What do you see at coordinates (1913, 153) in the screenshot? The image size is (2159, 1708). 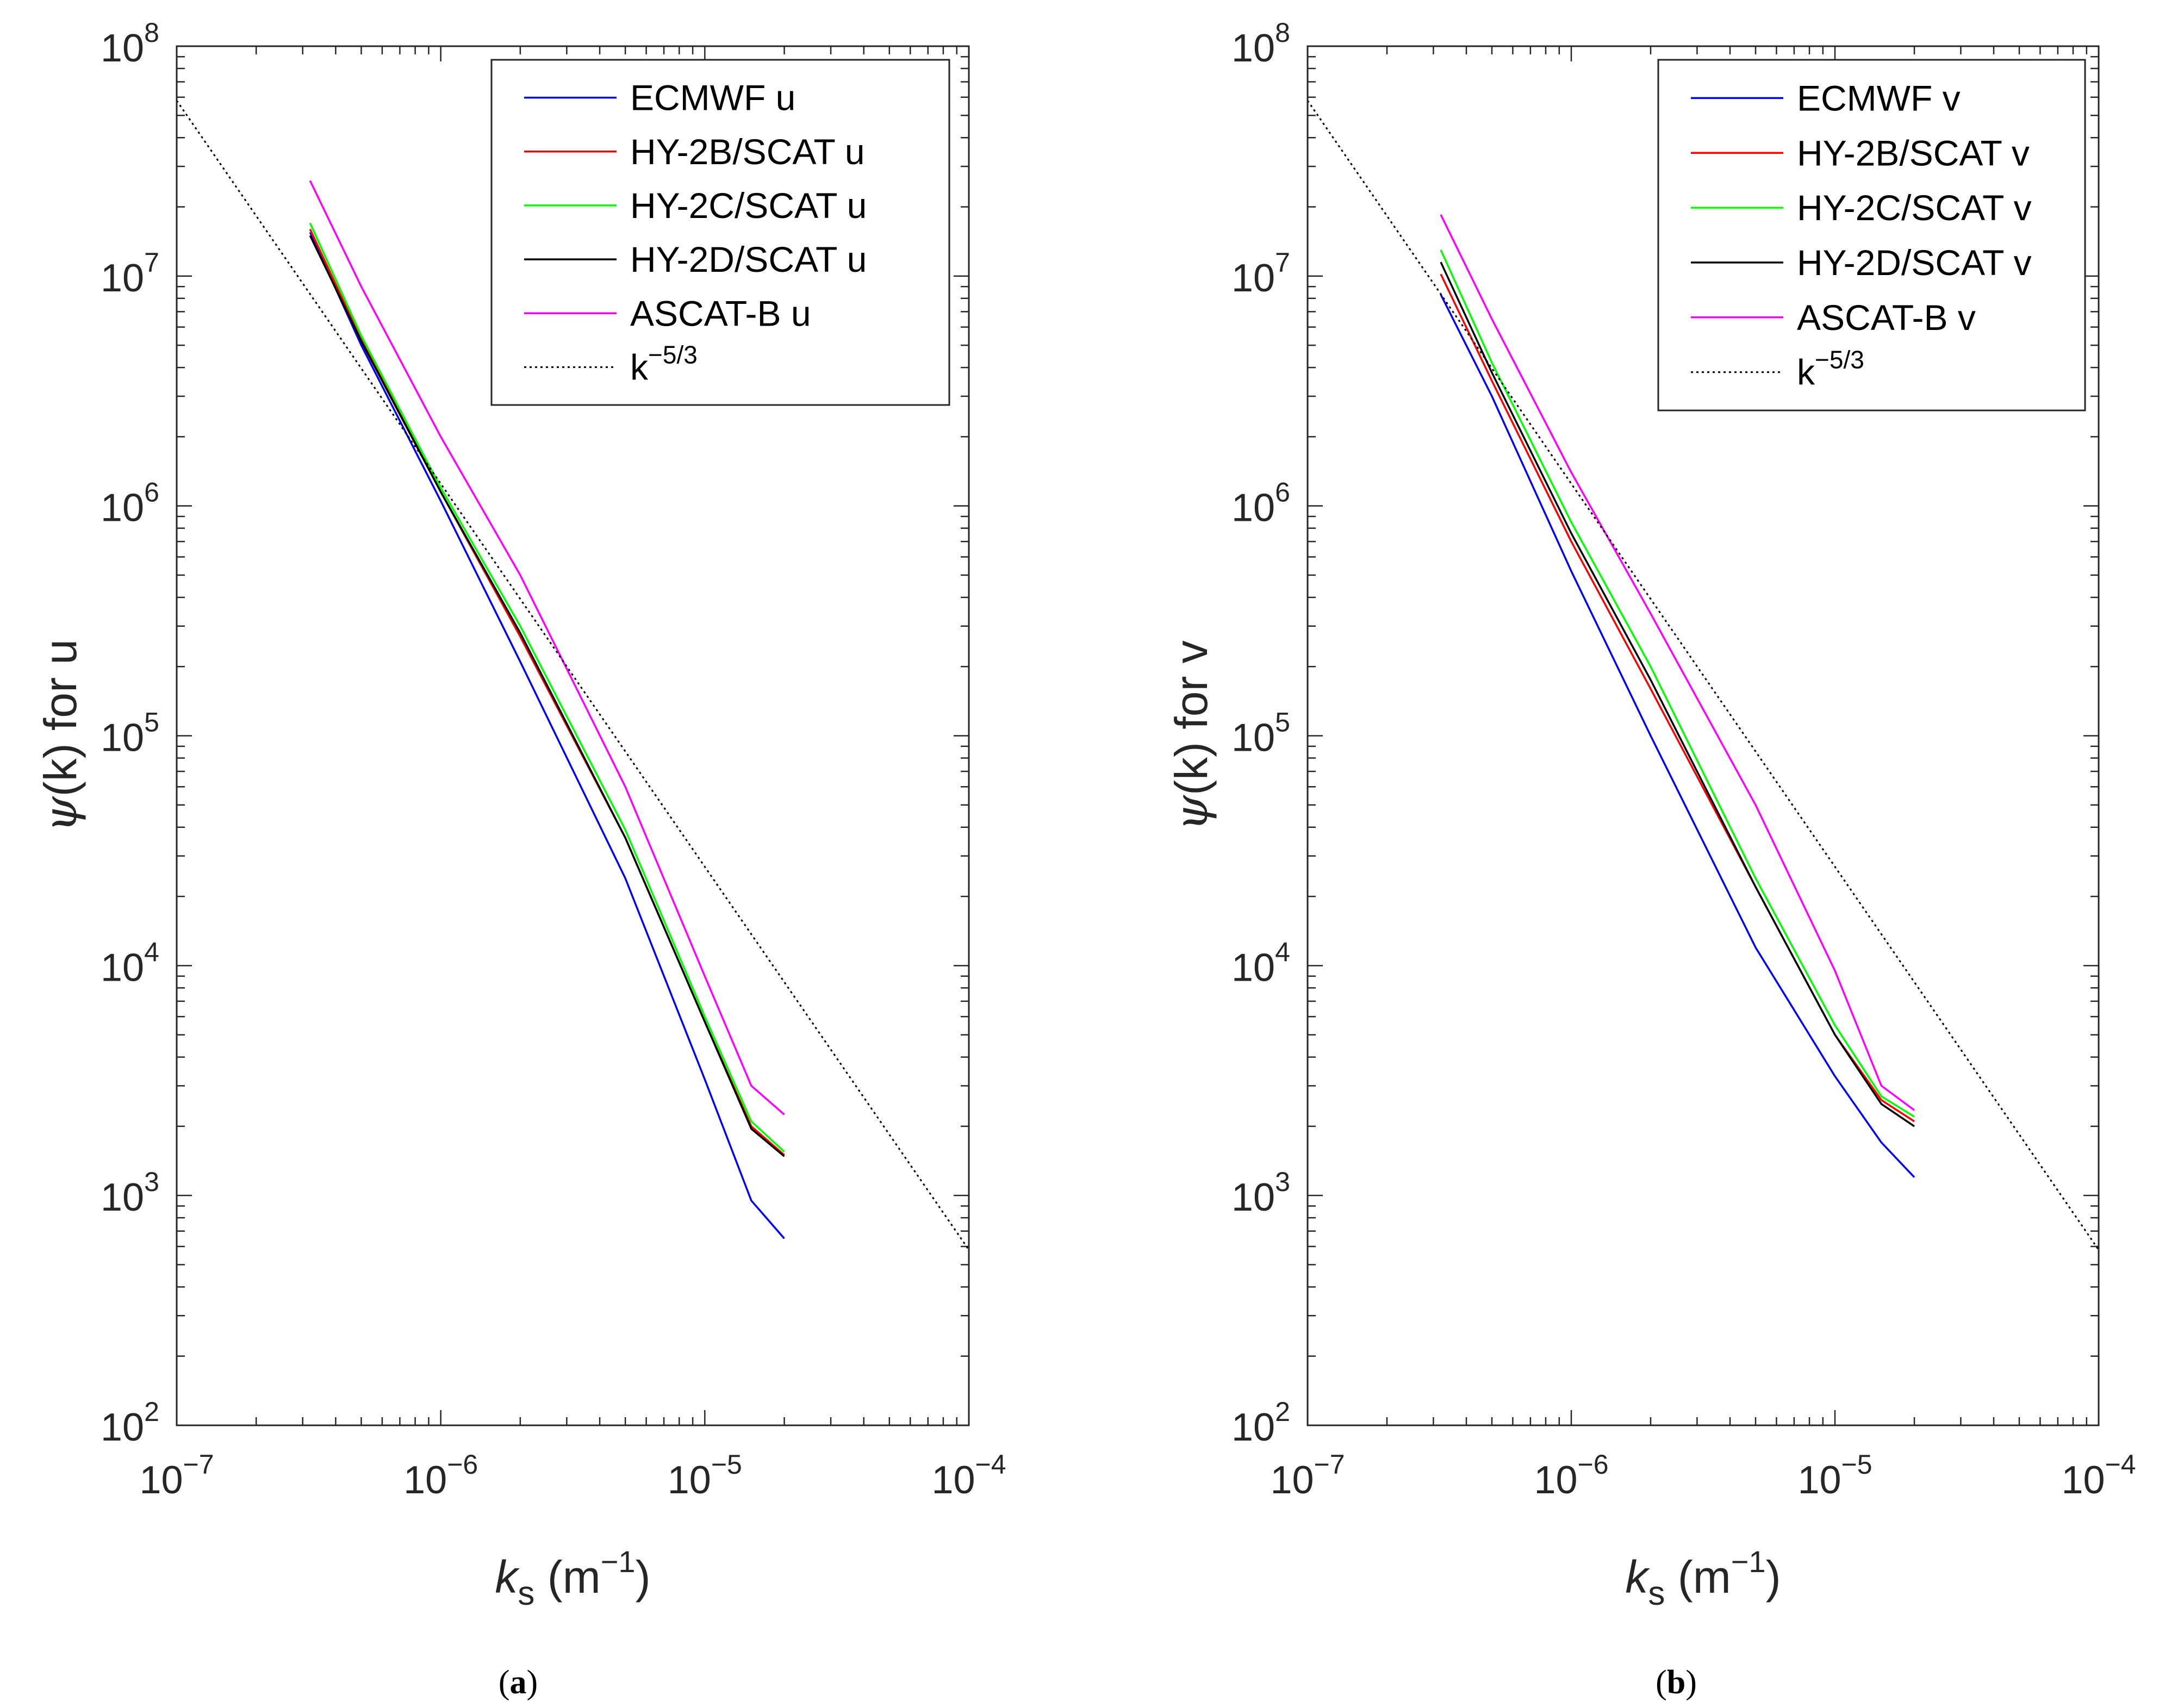 I see `legend-entry-1: HY-2B/SCAT v` at bounding box center [1913, 153].